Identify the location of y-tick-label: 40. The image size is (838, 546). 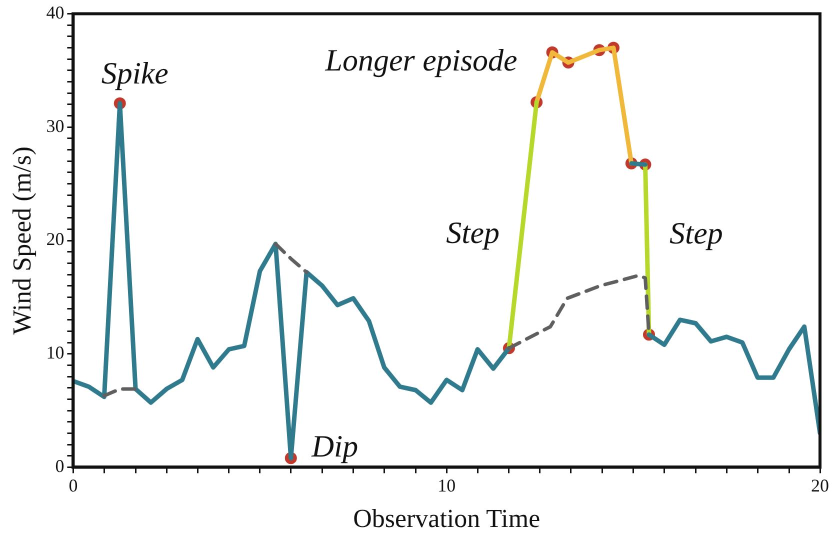
(55, 12).